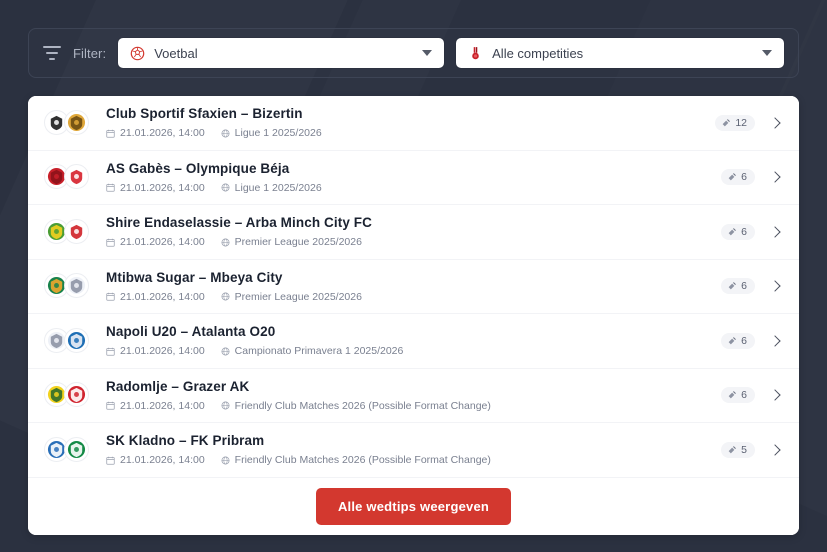 The image size is (827, 552). Describe the element at coordinates (278, 133) in the screenshot. I see `match-competition: Ligue 1 2025/2026` at that location.